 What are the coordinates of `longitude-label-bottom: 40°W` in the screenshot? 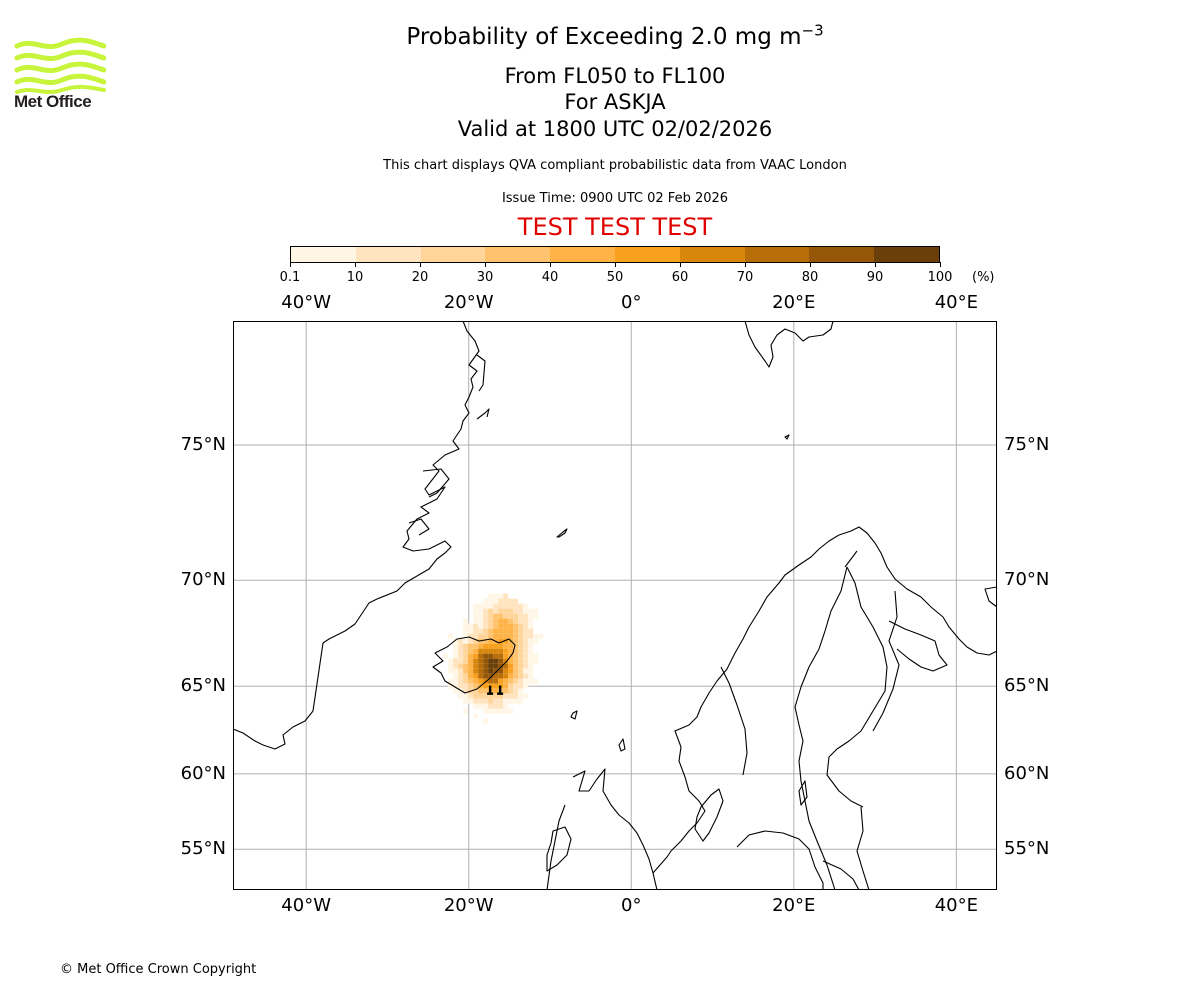 It's located at (306, 905).